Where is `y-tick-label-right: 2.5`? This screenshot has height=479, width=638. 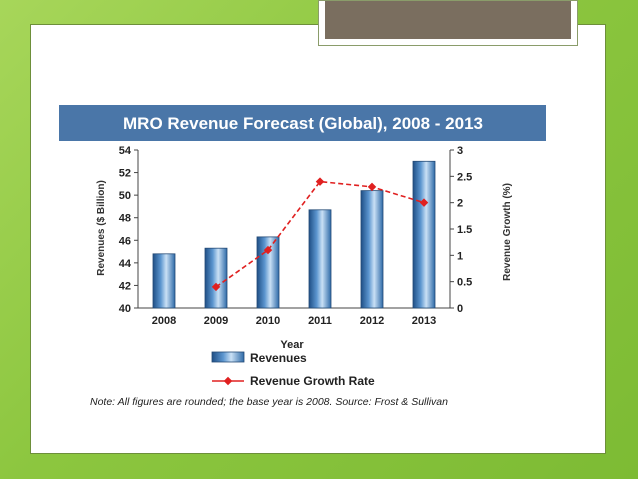
y-tick-label-right: 2.5 is located at coordinates (464, 177).